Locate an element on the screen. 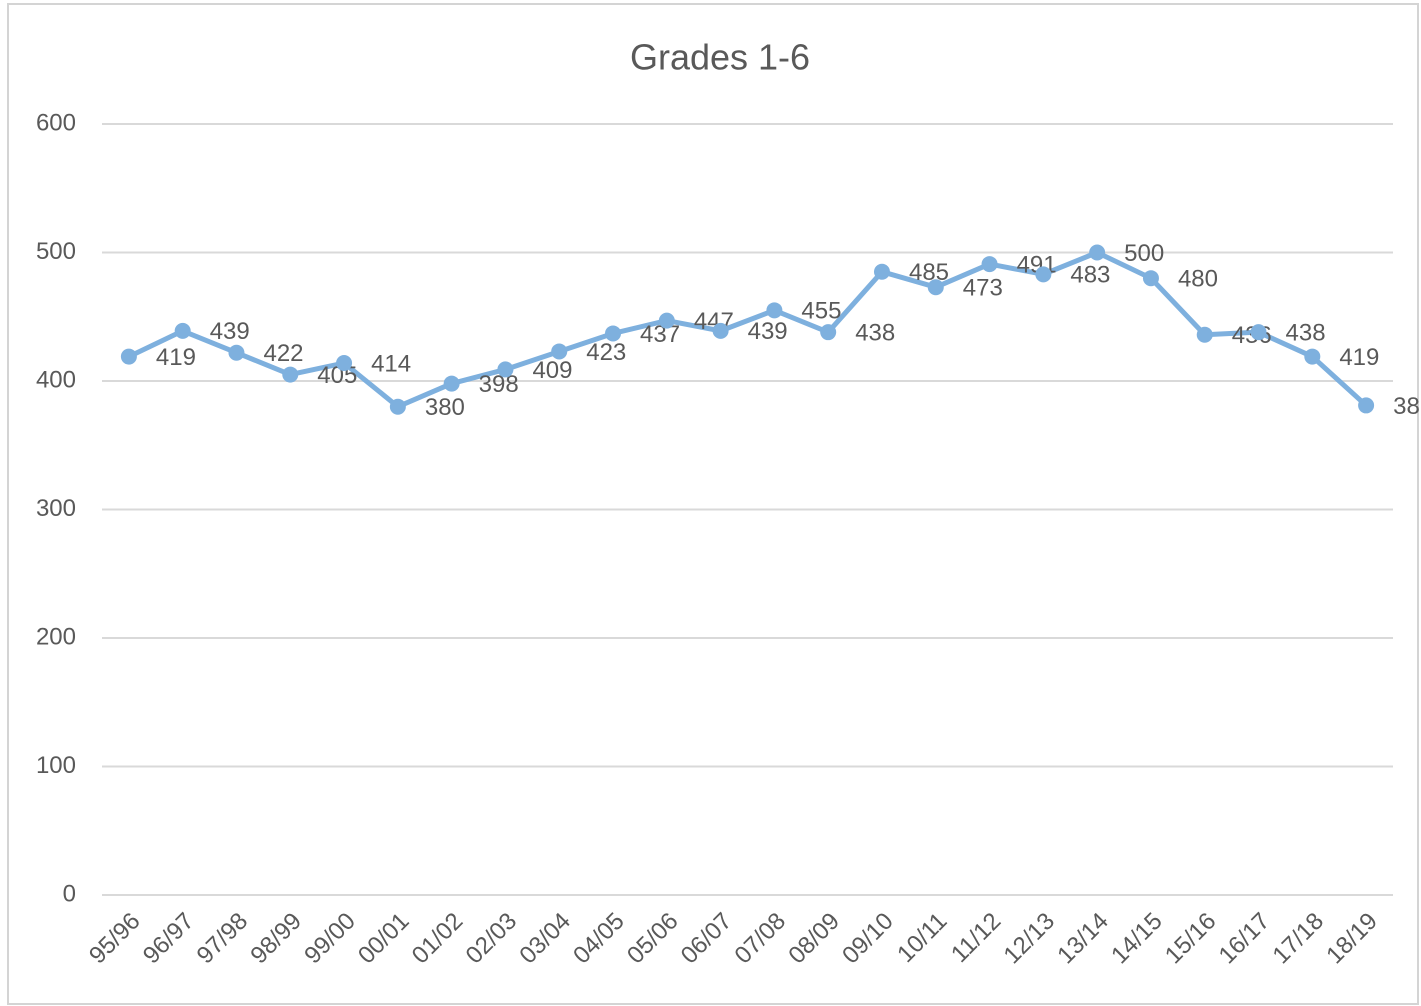 This screenshot has height=1006, width=1421. chart-title: Grades 1-6 is located at coordinates (720, 57).